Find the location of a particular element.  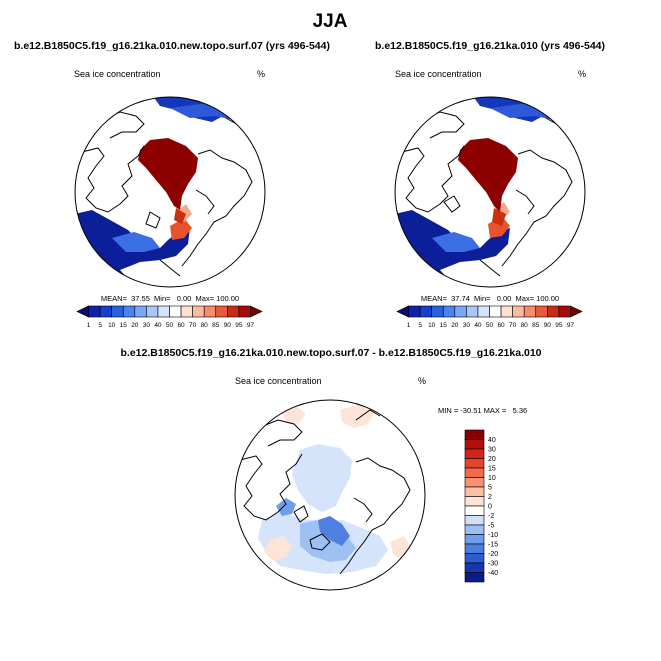

colorbar-2-tick-label: -20 is located at coordinates (493, 554).